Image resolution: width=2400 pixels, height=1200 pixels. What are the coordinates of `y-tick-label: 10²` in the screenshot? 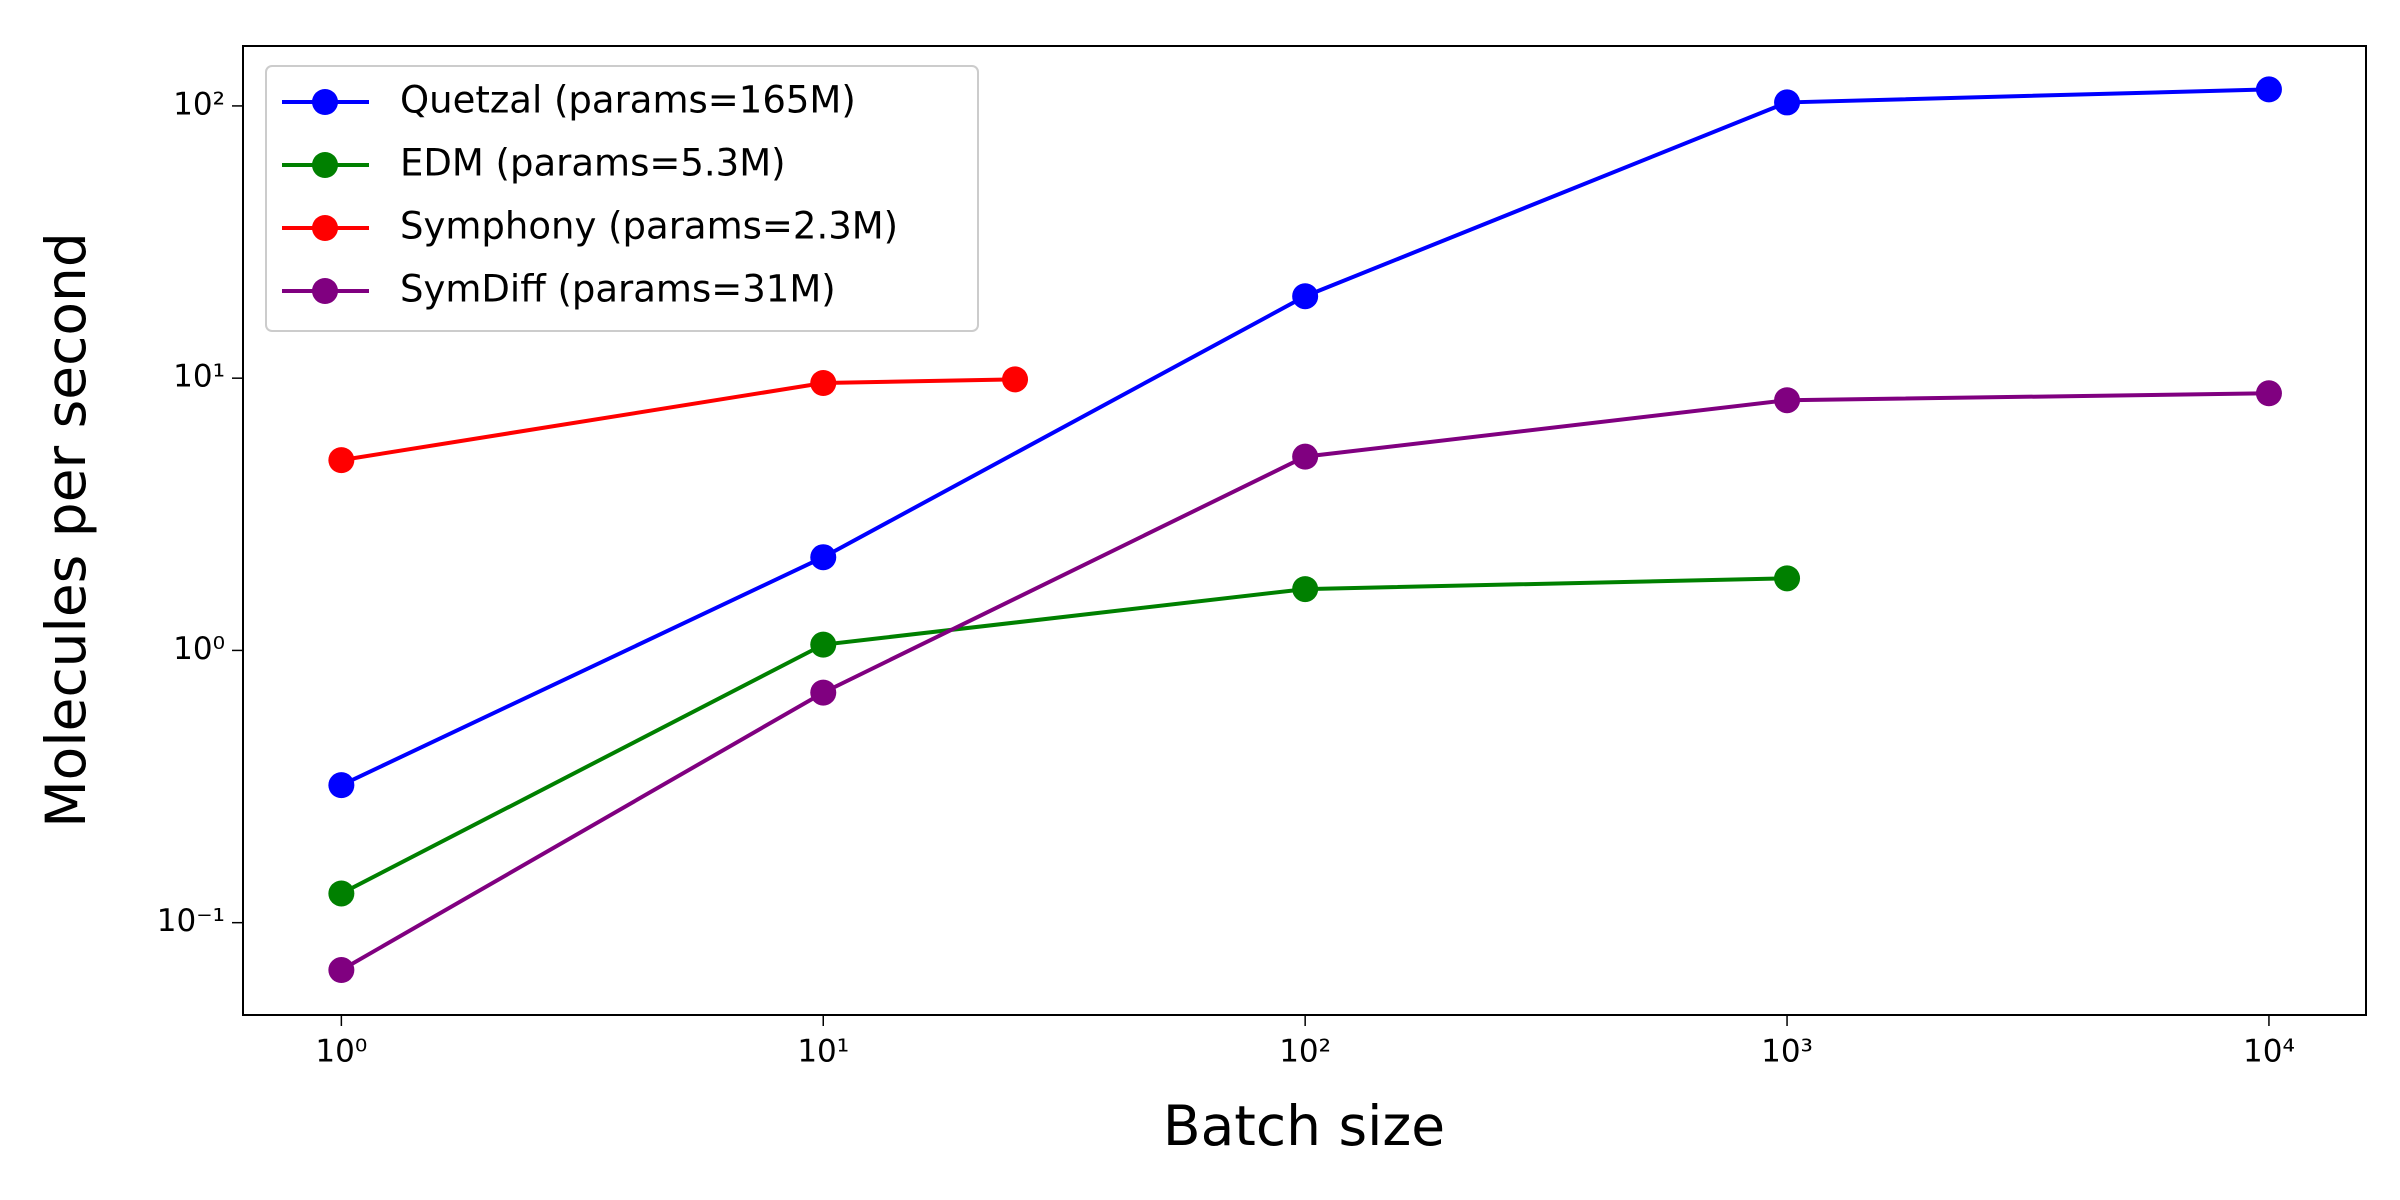 It's located at (199, 104).